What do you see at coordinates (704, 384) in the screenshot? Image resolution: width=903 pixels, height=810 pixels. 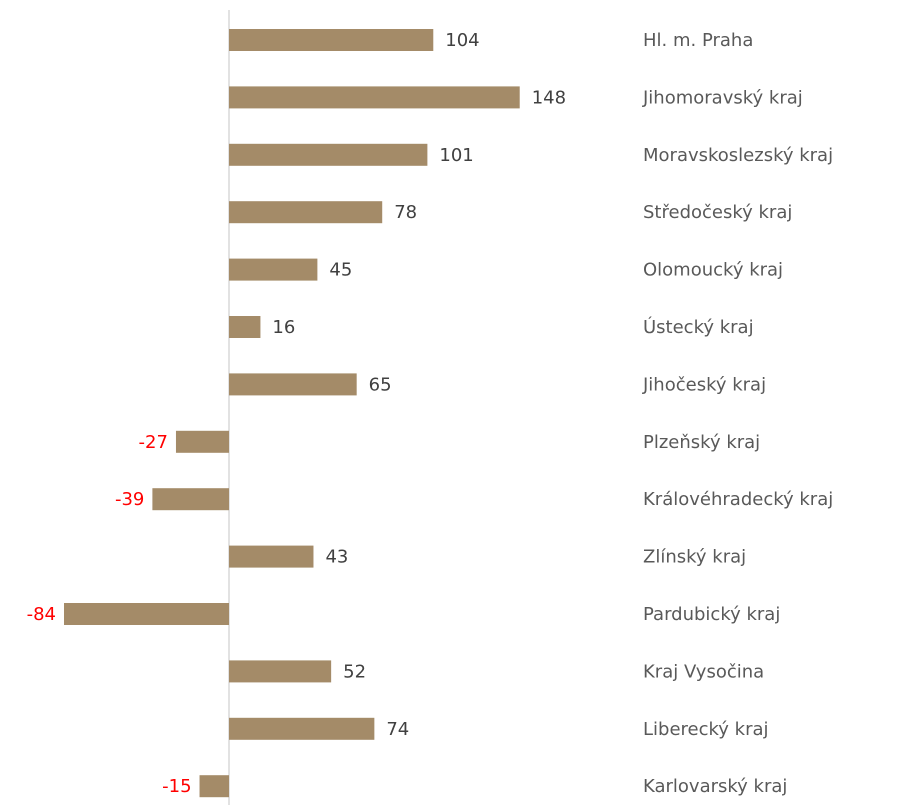 I see `category-label: Jihočeský kraj` at bounding box center [704, 384].